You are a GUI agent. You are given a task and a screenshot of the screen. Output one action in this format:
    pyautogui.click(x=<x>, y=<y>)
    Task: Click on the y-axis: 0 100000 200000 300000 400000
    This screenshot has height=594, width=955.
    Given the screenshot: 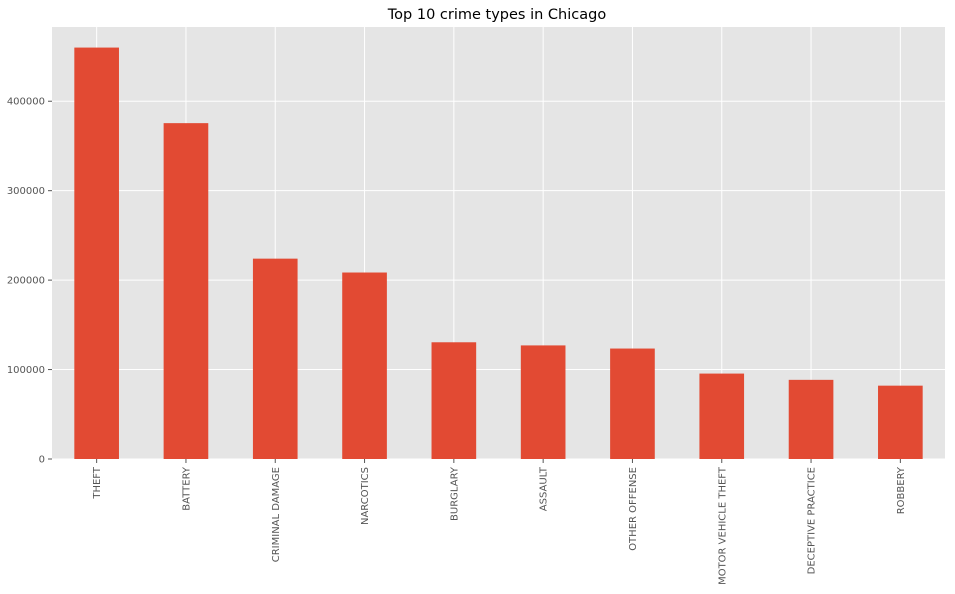 What is the action you would take?
    pyautogui.click(x=29, y=281)
    